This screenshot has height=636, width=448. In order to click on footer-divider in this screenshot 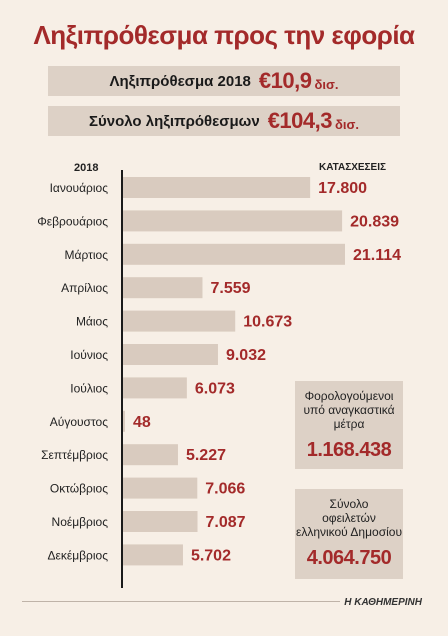, I will do `click(221, 601)`.